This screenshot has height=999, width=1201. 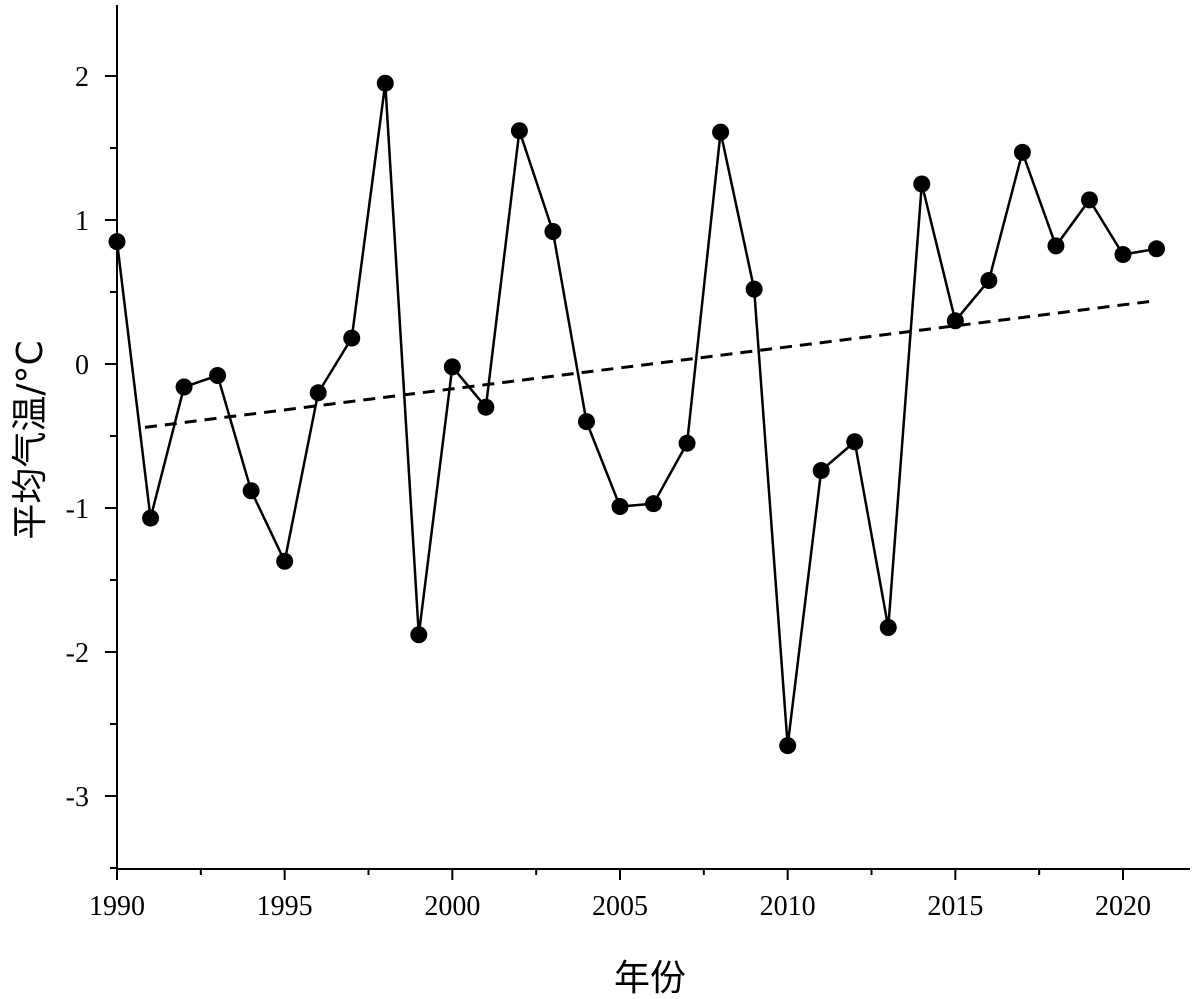 What do you see at coordinates (77, 653) in the screenshot?
I see `y-tick-label: -2` at bounding box center [77, 653].